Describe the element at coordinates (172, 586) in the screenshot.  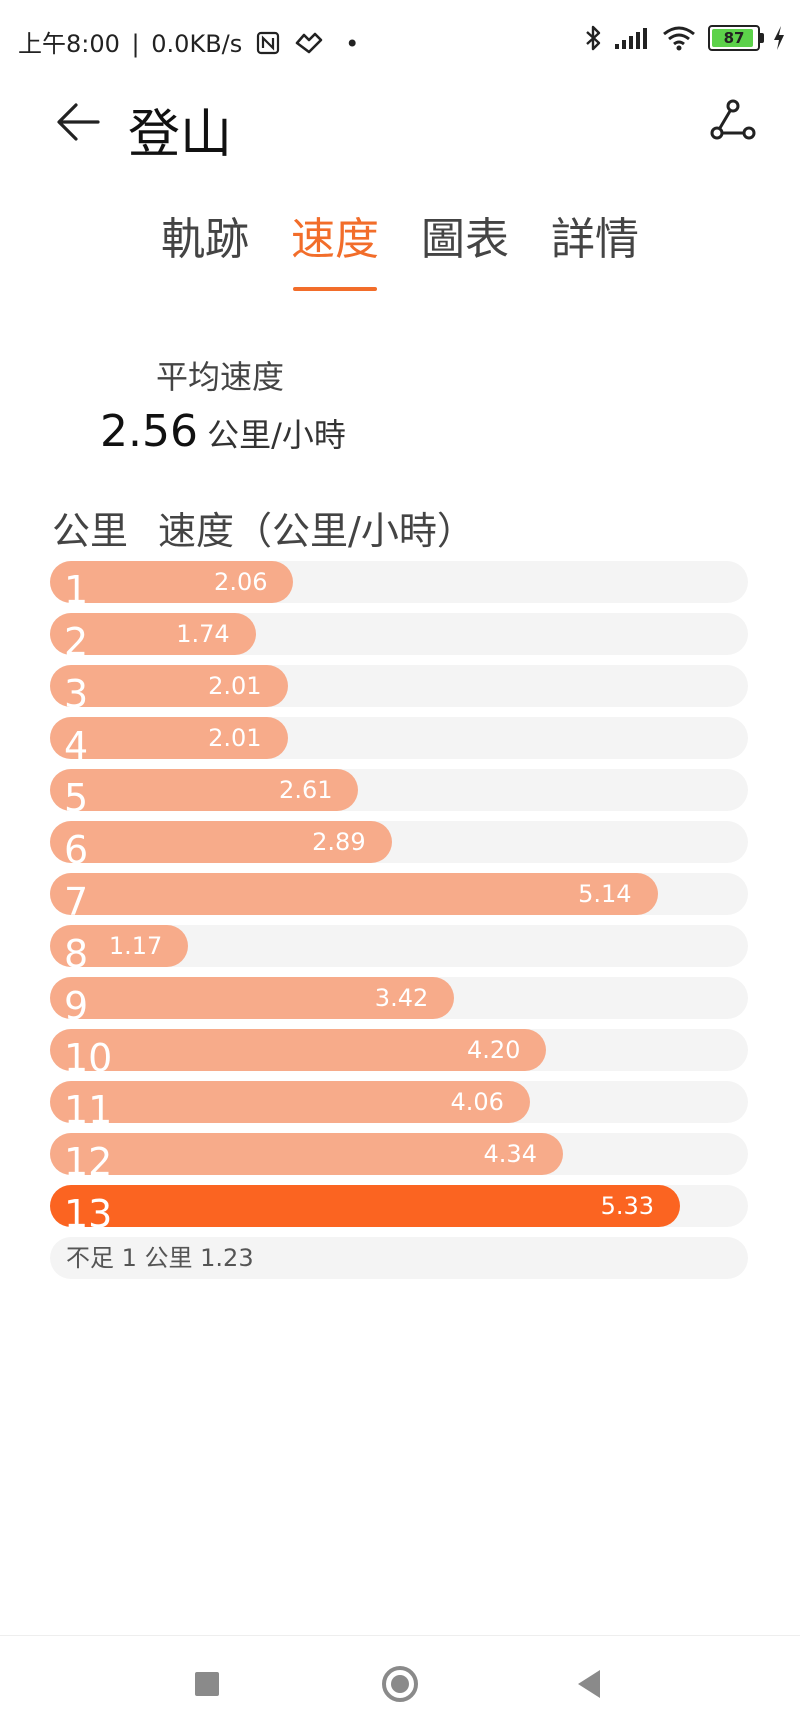
I see `split-bar: 1 2.06` at that location.